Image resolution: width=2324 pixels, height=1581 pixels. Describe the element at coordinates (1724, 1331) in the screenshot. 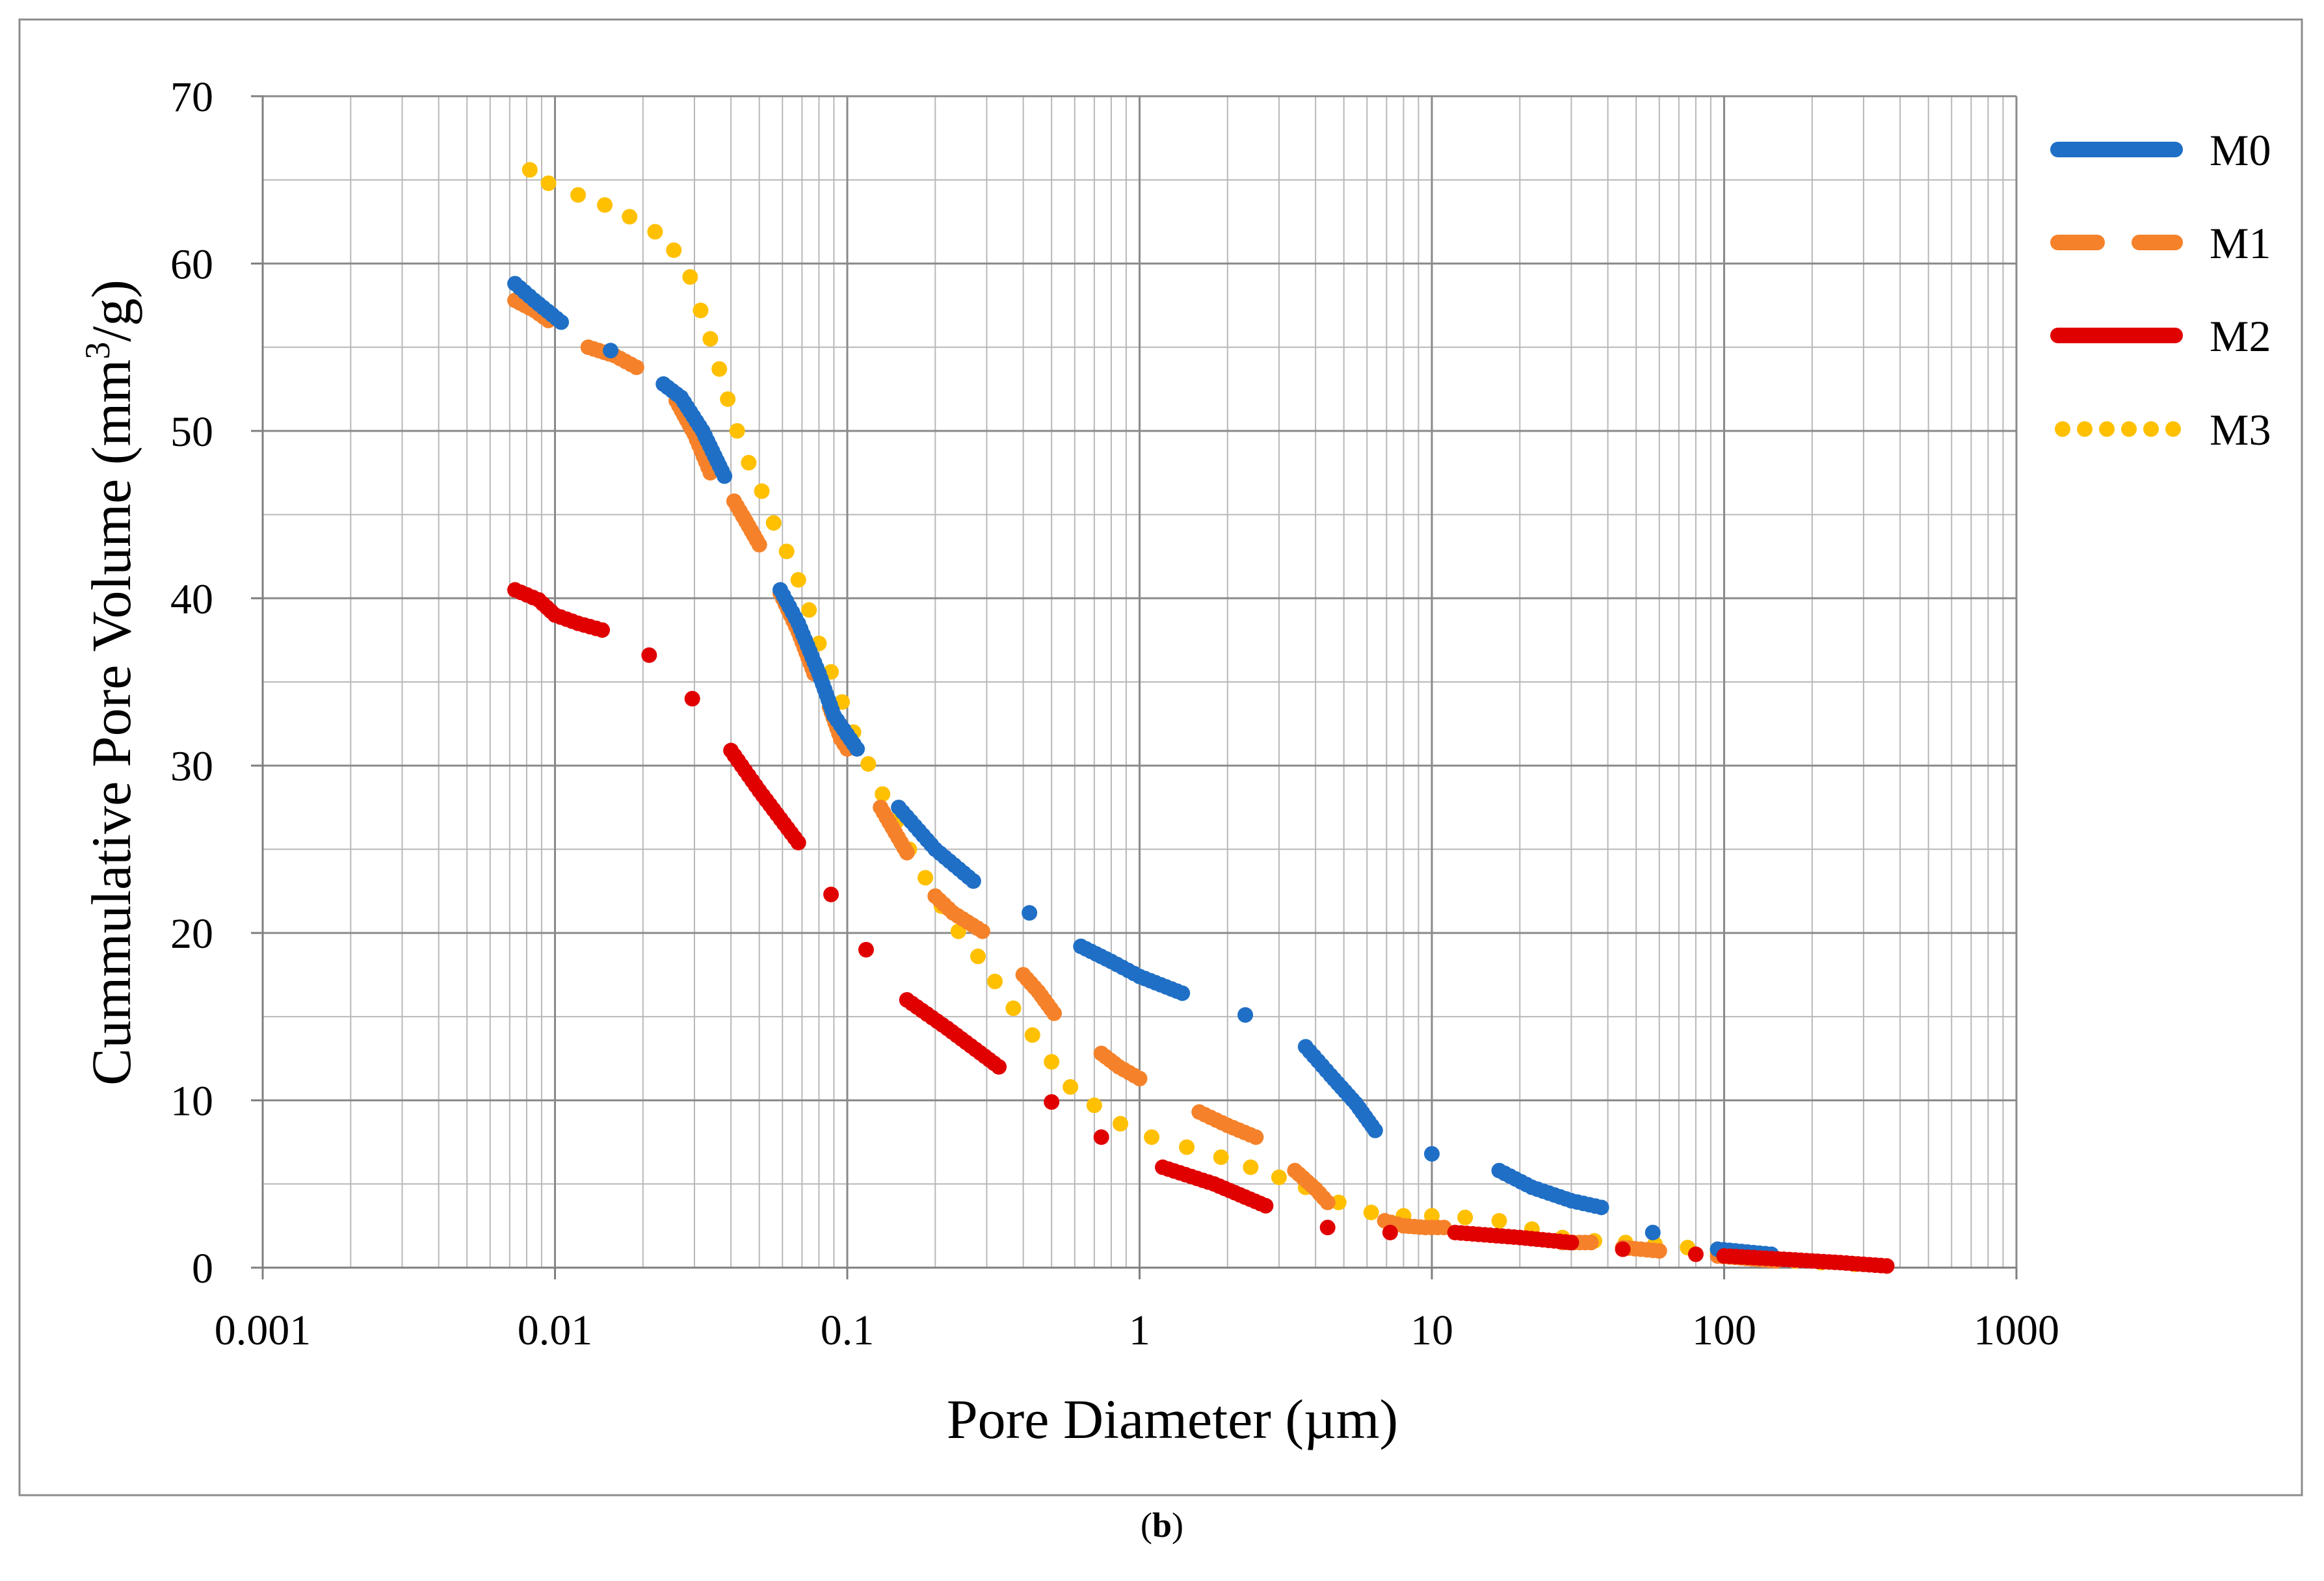

I see `x-tick-label: 100` at that location.